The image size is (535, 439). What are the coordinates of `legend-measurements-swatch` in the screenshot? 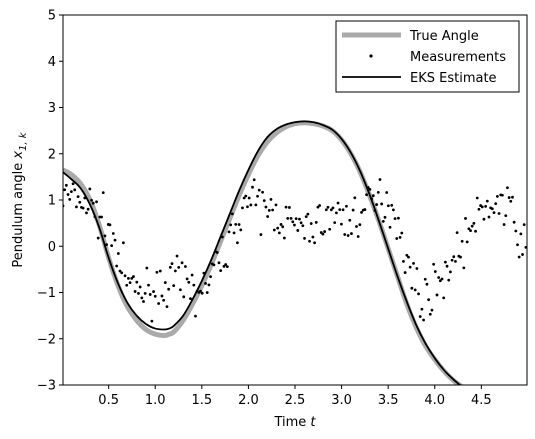 It's located at (371, 56).